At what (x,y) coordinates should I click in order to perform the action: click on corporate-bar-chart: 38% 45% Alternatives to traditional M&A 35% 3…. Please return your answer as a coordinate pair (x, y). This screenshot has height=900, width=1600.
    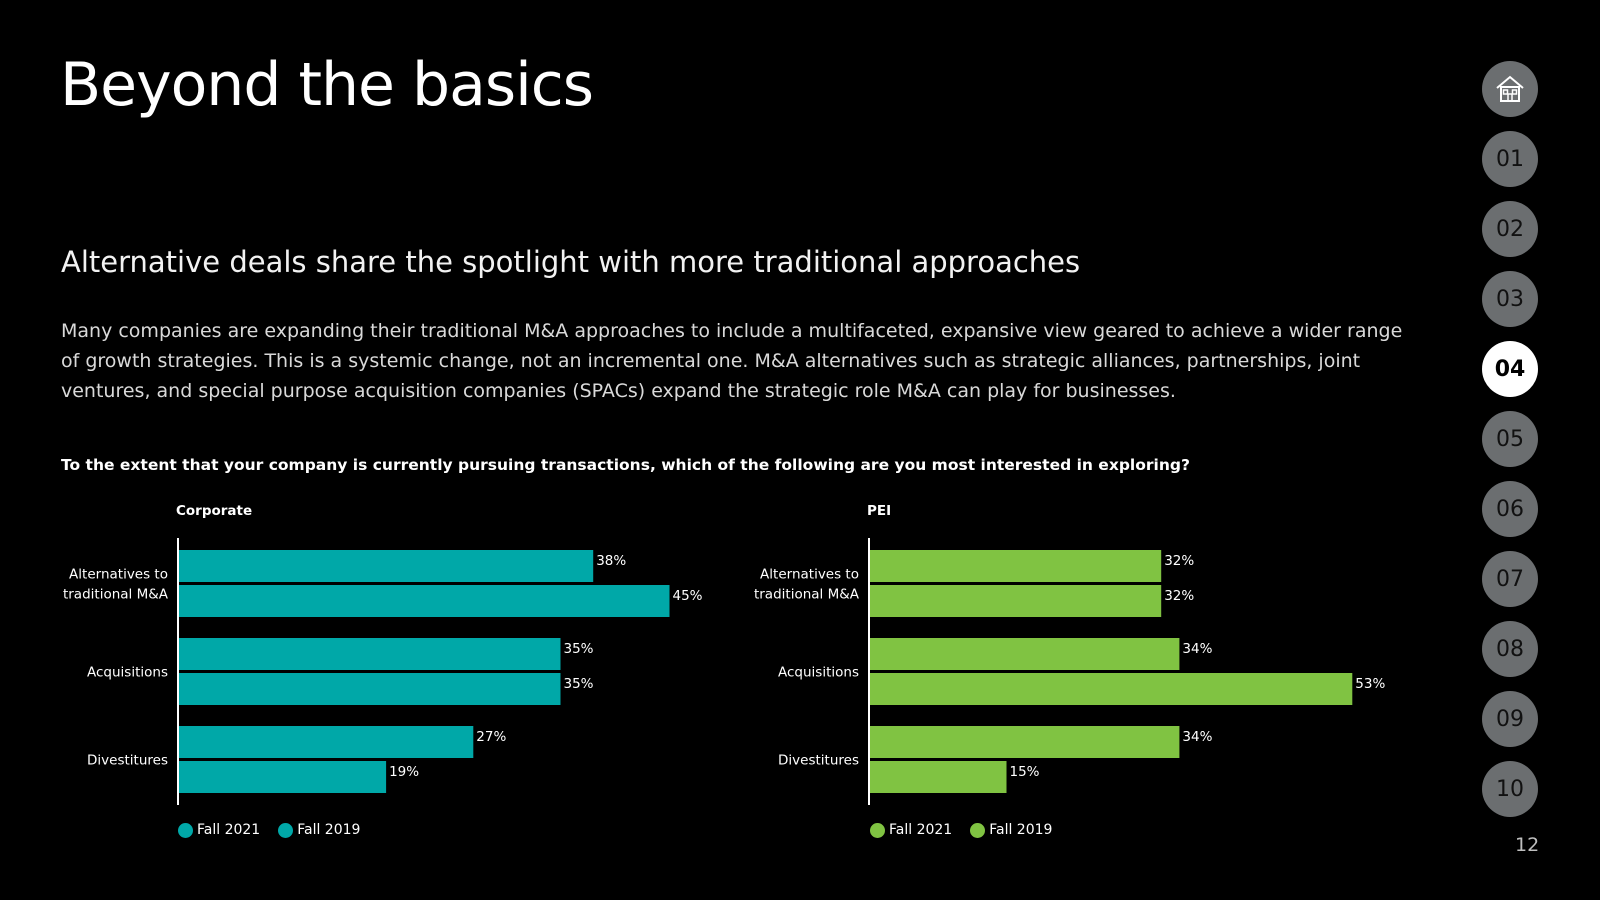
    Looking at the image, I should click on (383, 671).